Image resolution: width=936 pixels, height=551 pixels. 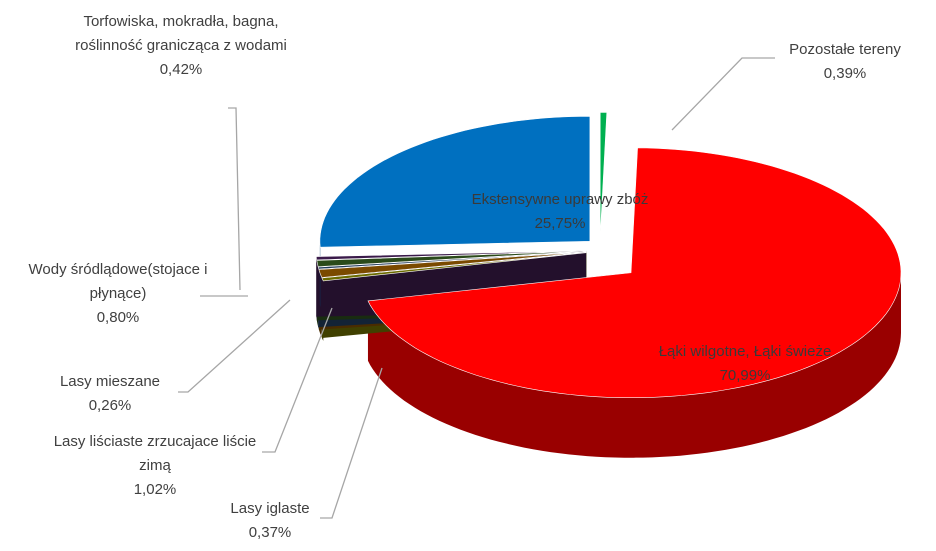 I want to click on label-value: 25,75%, so click(x=560, y=223).